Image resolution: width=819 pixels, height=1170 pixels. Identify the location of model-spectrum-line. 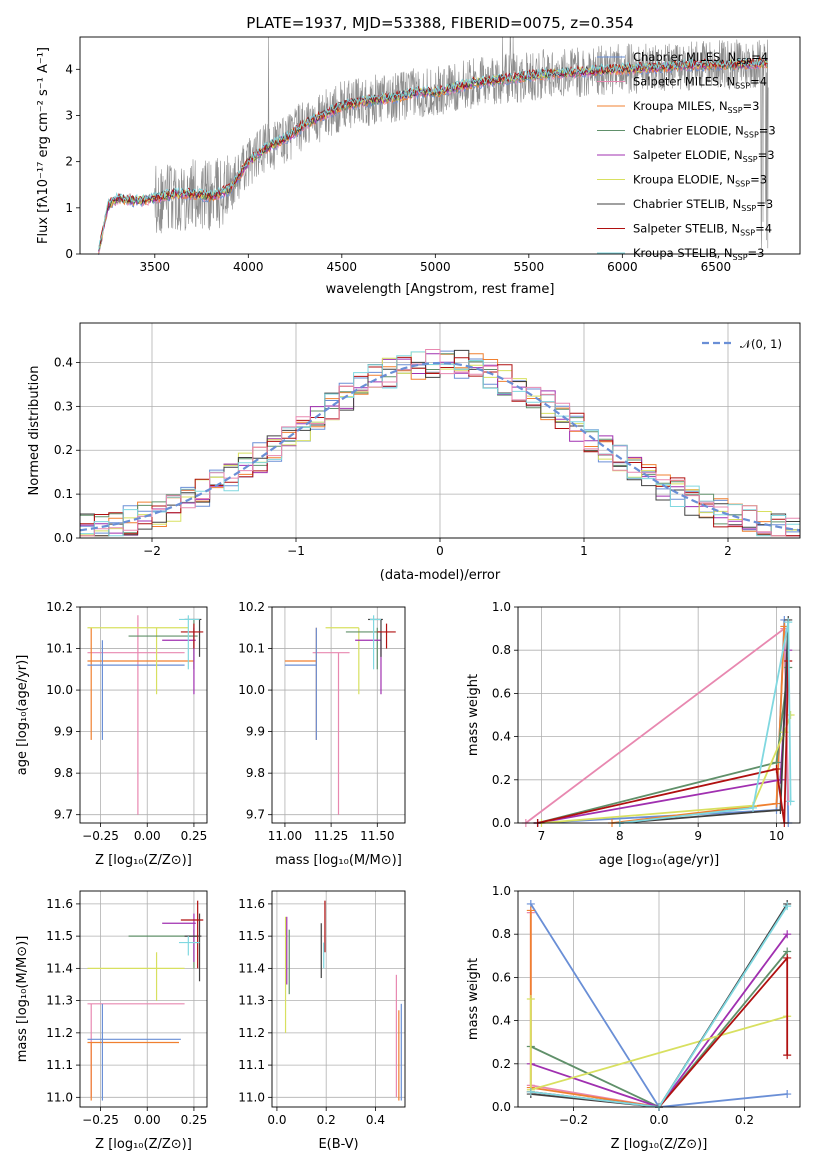
(433, 157).